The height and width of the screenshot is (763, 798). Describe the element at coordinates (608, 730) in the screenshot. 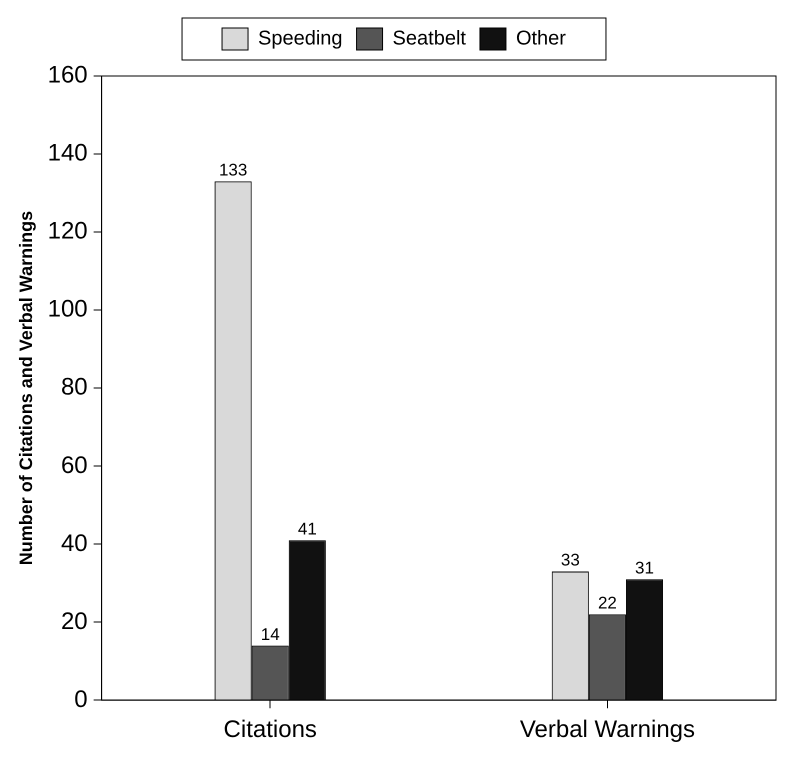

I see `x-tick-label: Verbal Warnings` at that location.